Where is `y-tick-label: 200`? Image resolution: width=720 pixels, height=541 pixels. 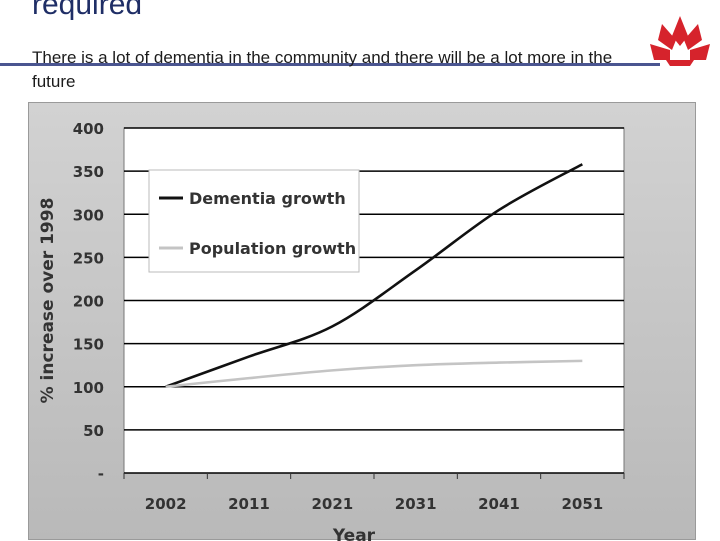 y-tick-label: 200 is located at coordinates (88, 302).